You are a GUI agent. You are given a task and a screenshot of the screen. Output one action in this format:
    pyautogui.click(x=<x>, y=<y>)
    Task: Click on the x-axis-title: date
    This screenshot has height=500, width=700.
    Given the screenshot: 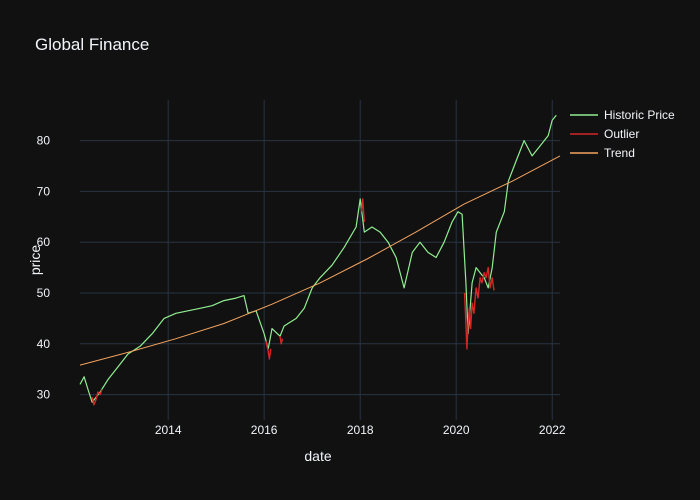 What is the action you would take?
    pyautogui.click(x=317, y=456)
    